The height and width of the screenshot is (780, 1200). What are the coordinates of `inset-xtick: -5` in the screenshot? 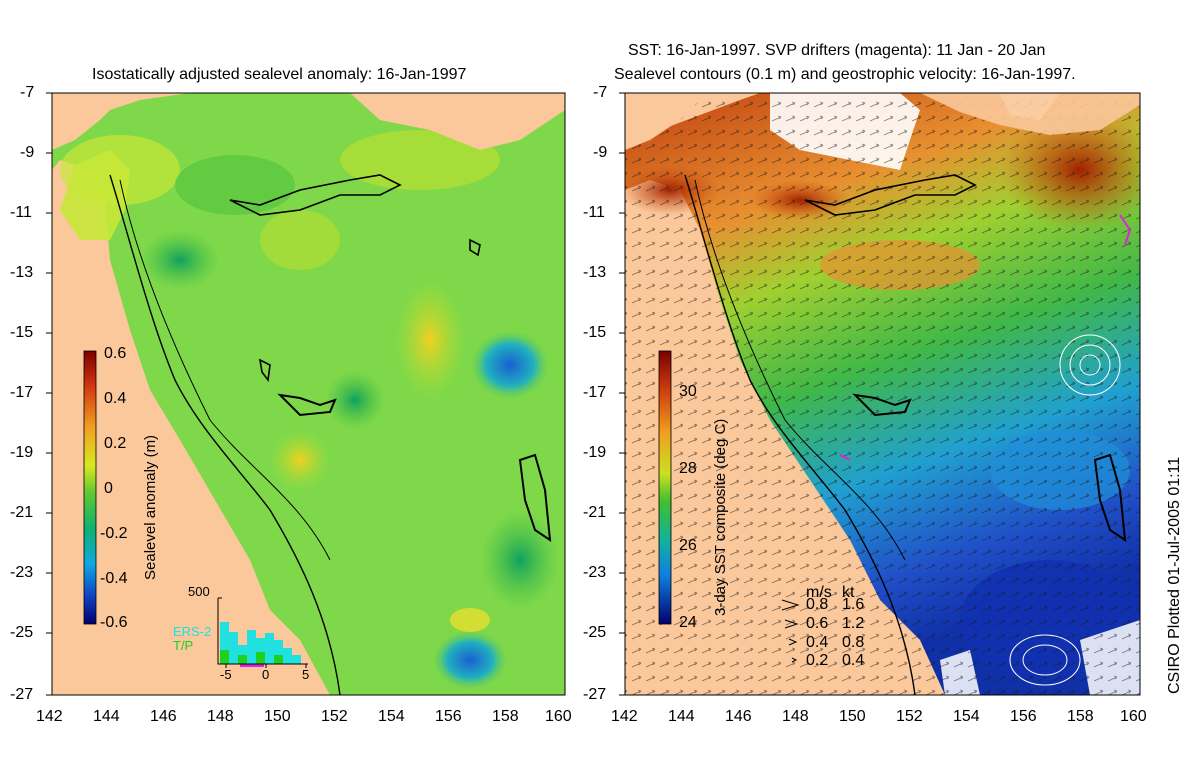 It's located at (226, 674).